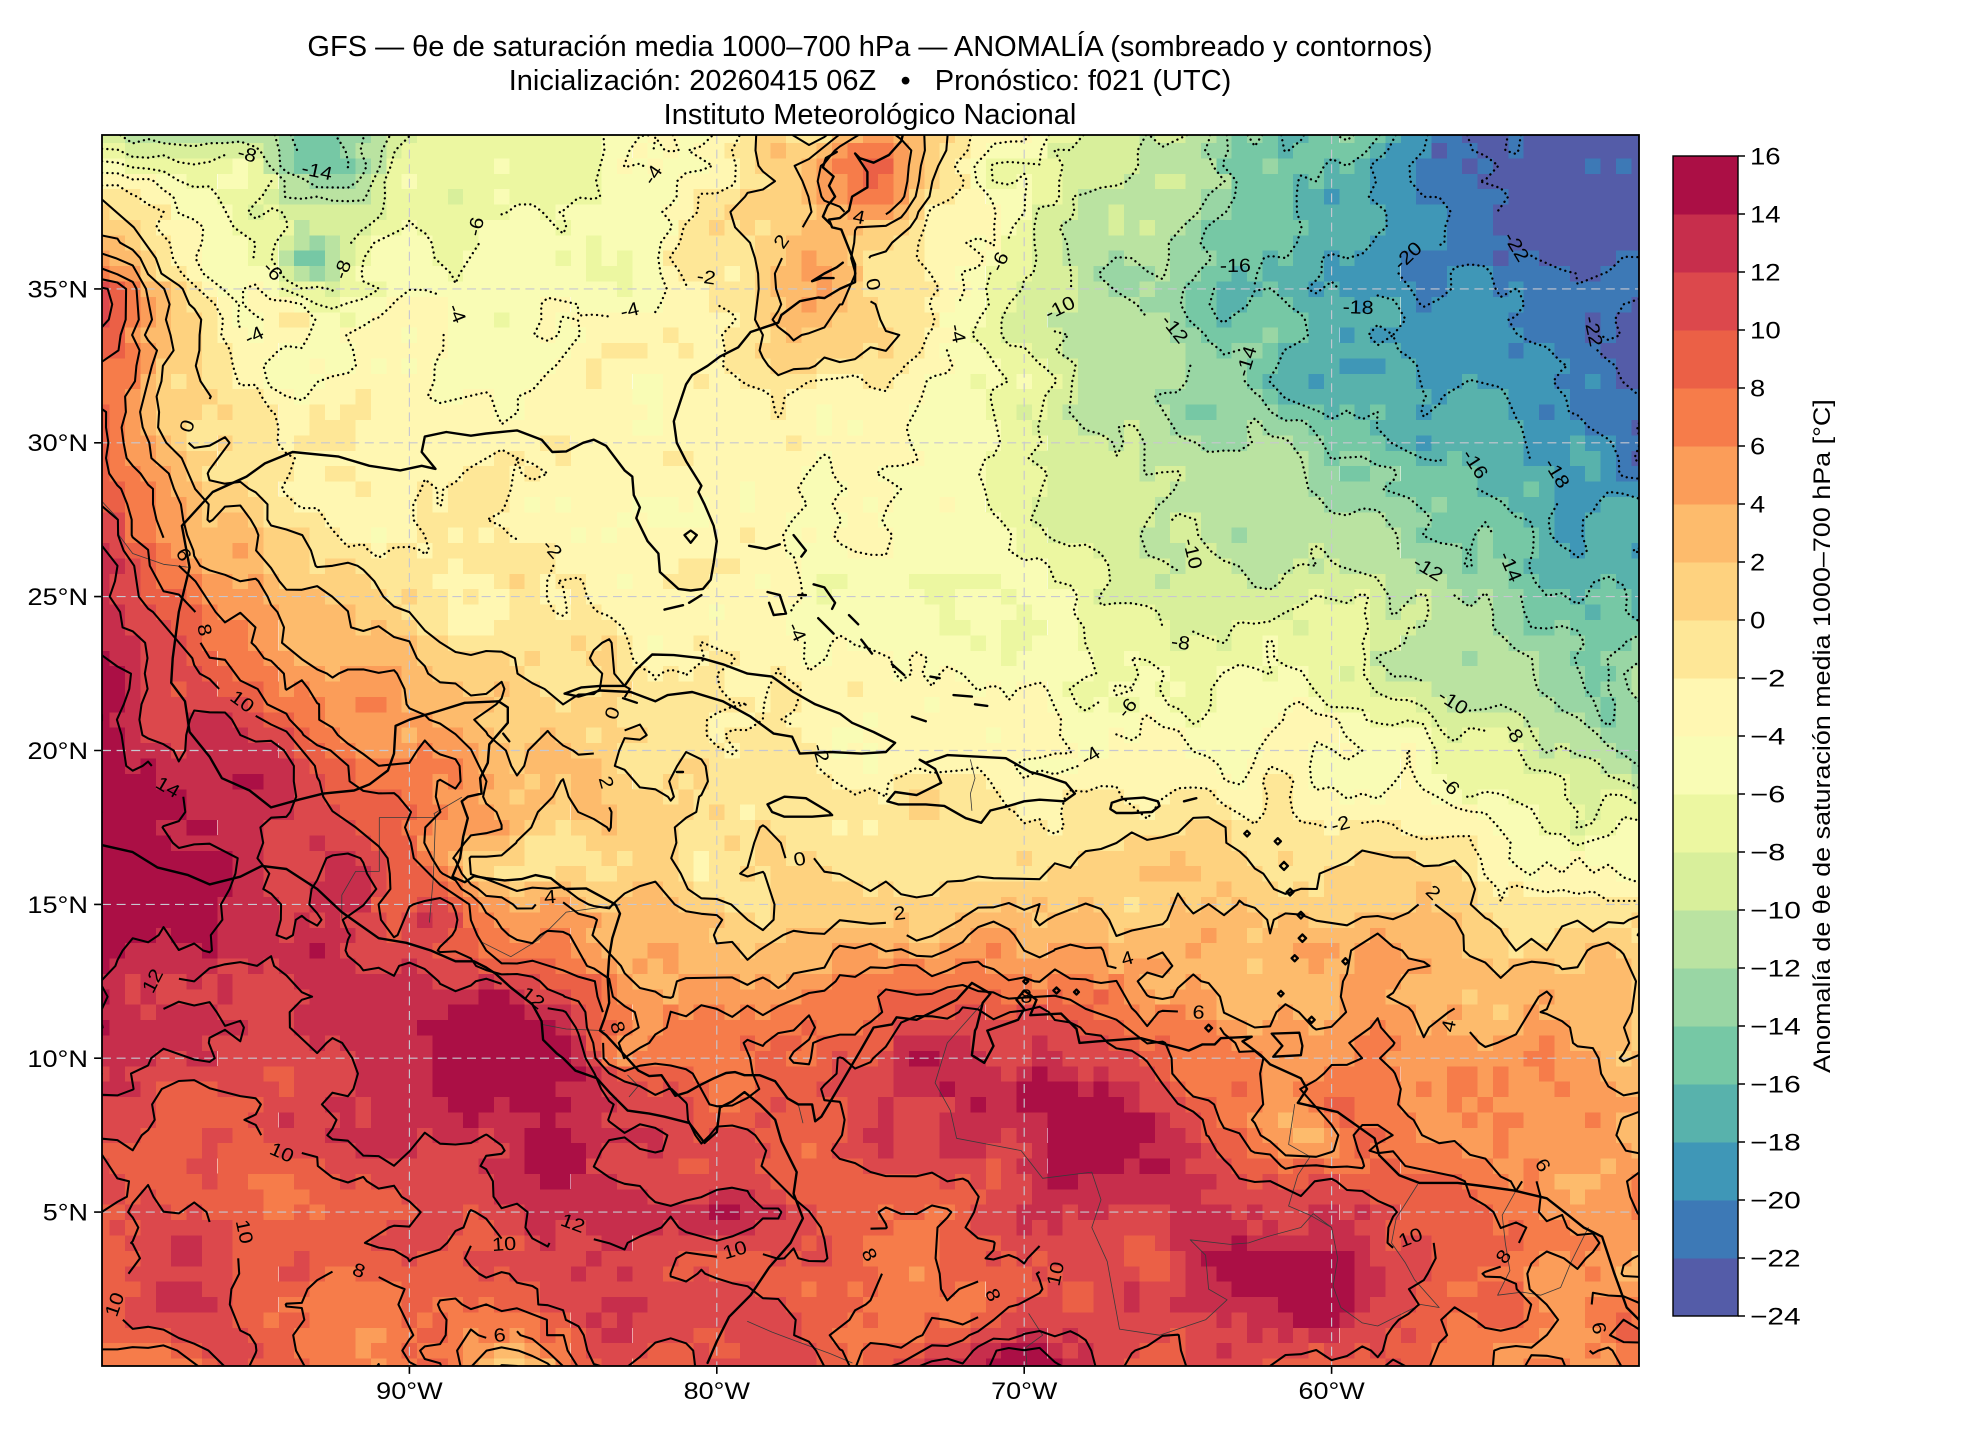  I want to click on svg-text: −14, so click(1775, 1027).